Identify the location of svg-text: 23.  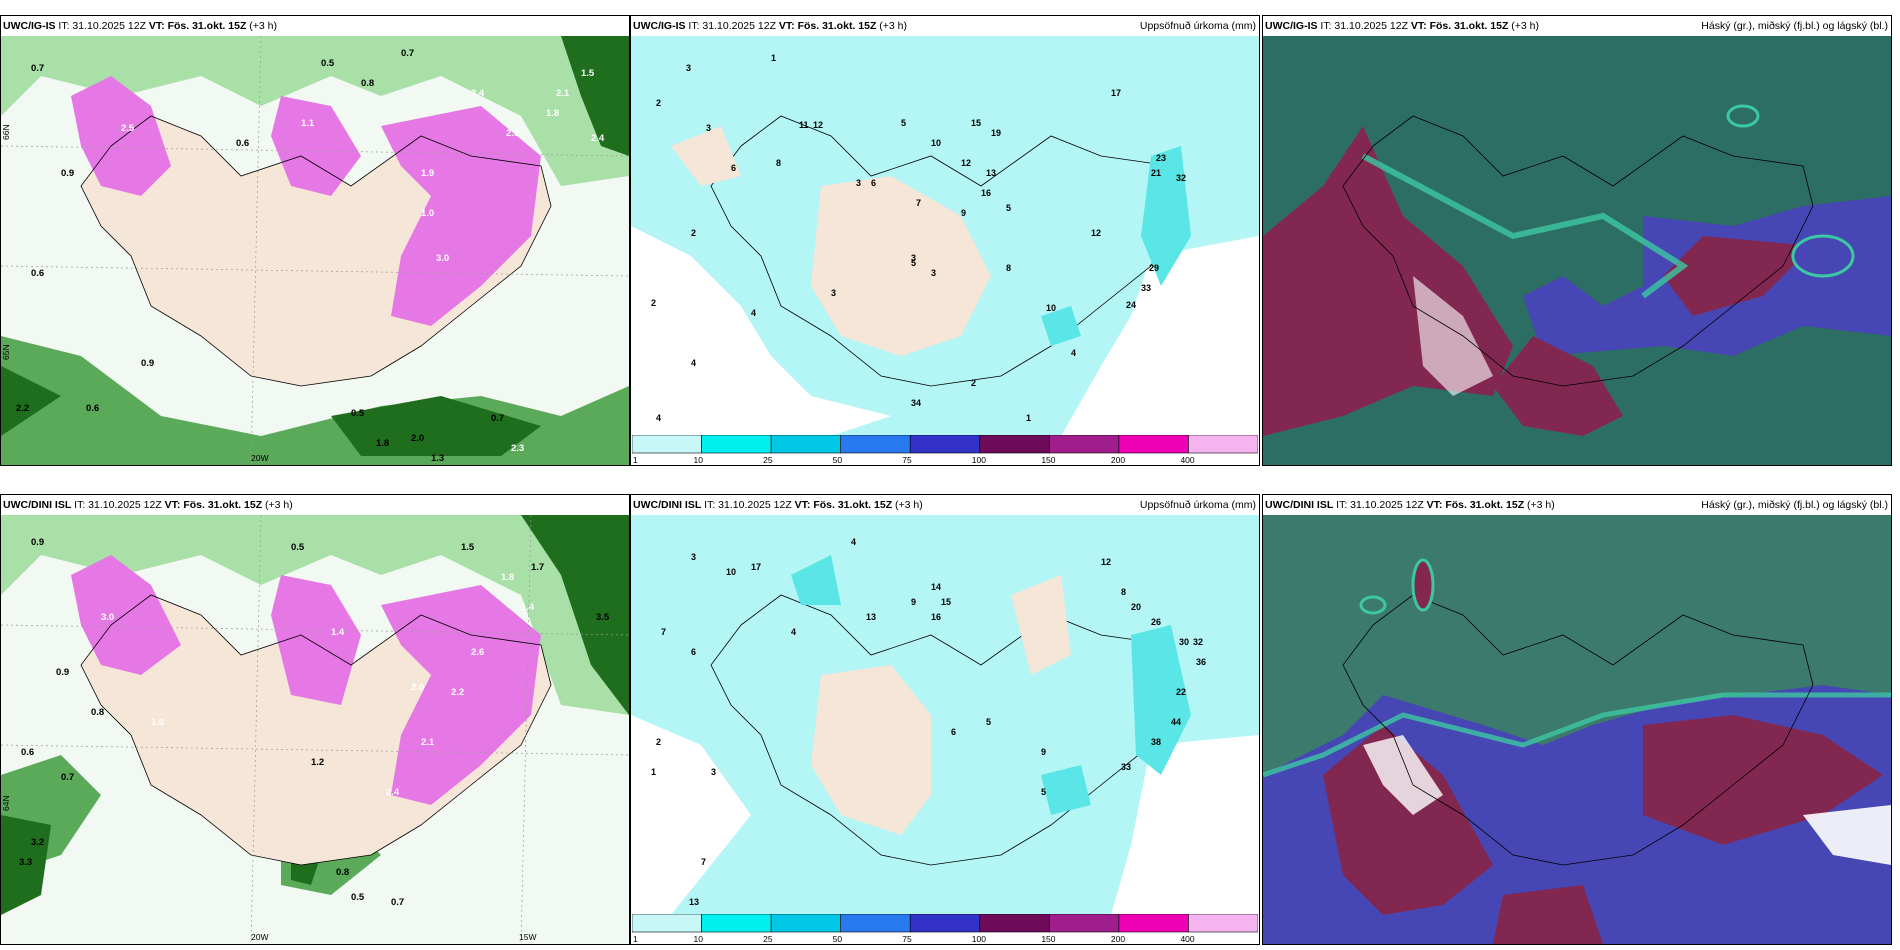
(1161, 158).